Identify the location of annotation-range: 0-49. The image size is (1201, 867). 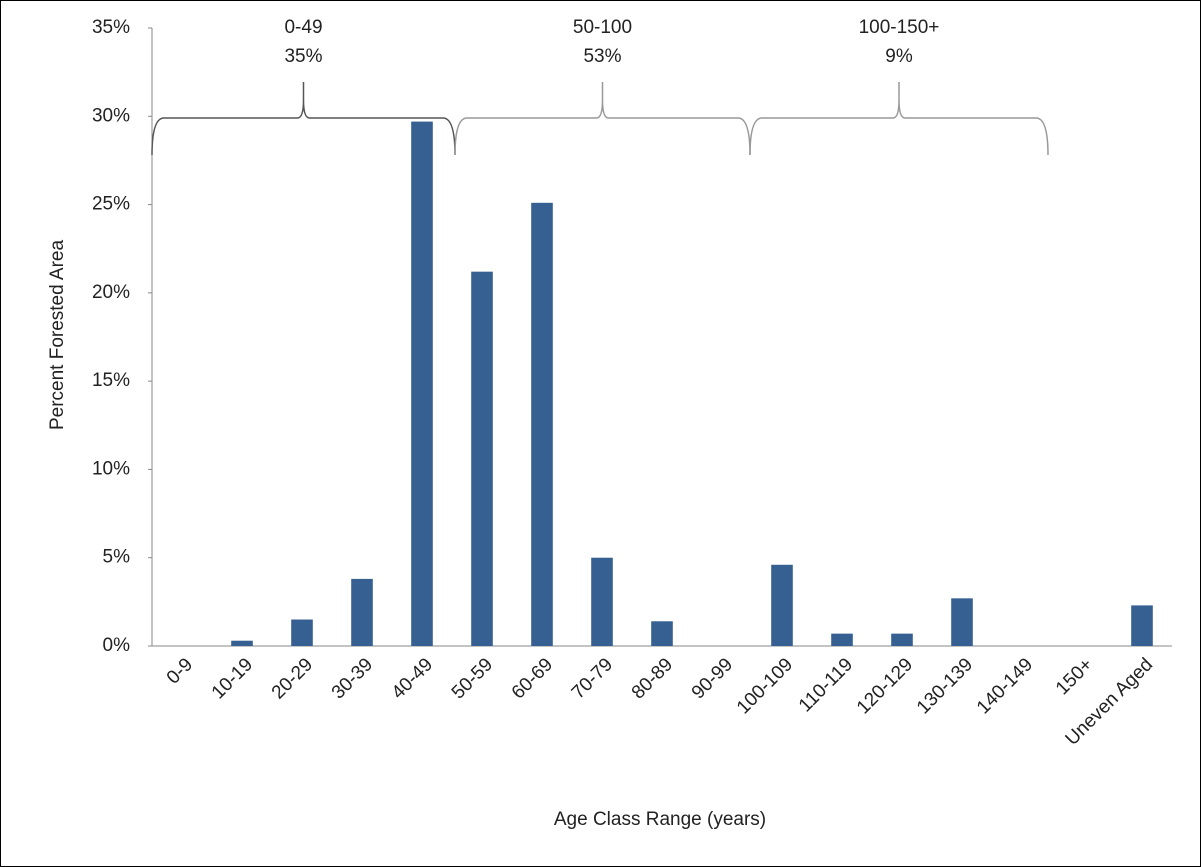
(303, 27).